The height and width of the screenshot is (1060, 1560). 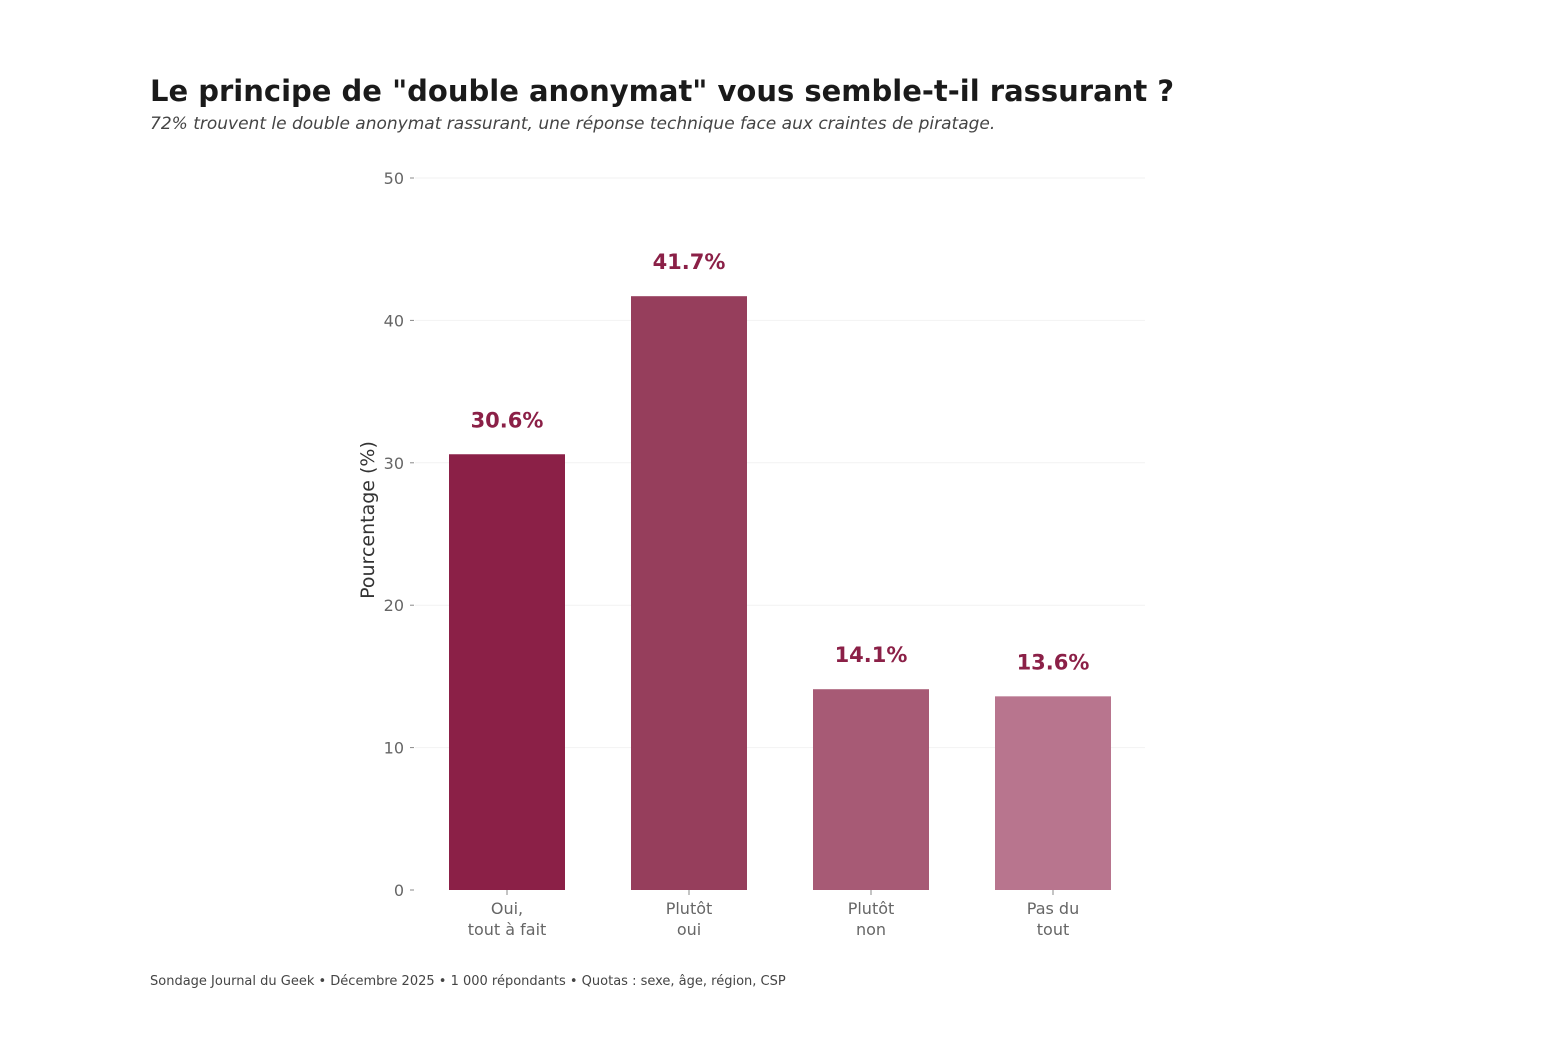 What do you see at coordinates (399, 534) in the screenshot?
I see `y-axis: 0 10 20 30 40 50` at bounding box center [399, 534].